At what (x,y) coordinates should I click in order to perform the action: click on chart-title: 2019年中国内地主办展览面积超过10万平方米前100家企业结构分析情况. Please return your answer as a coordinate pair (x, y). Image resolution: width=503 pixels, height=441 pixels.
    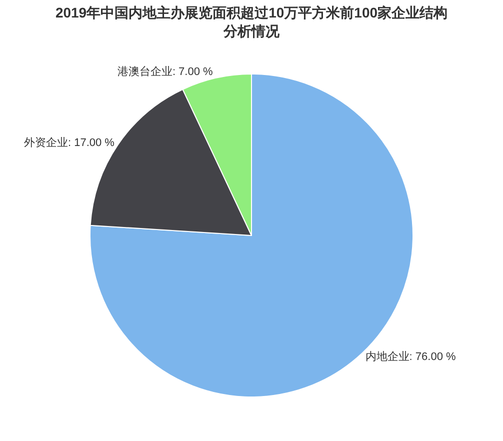
    Looking at the image, I should click on (251, 21).